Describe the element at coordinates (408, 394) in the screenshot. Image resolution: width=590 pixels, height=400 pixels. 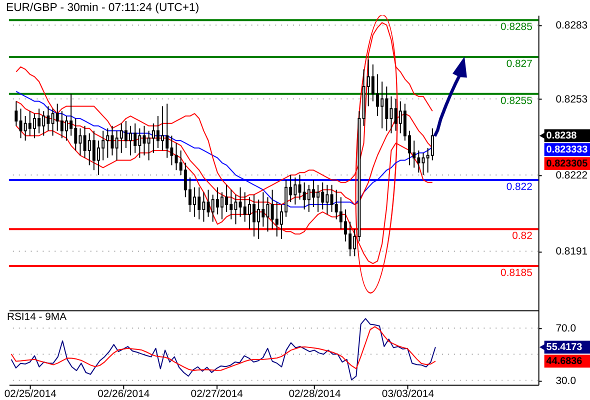
I see `x-tick-label: 03/03/2014` at that location.